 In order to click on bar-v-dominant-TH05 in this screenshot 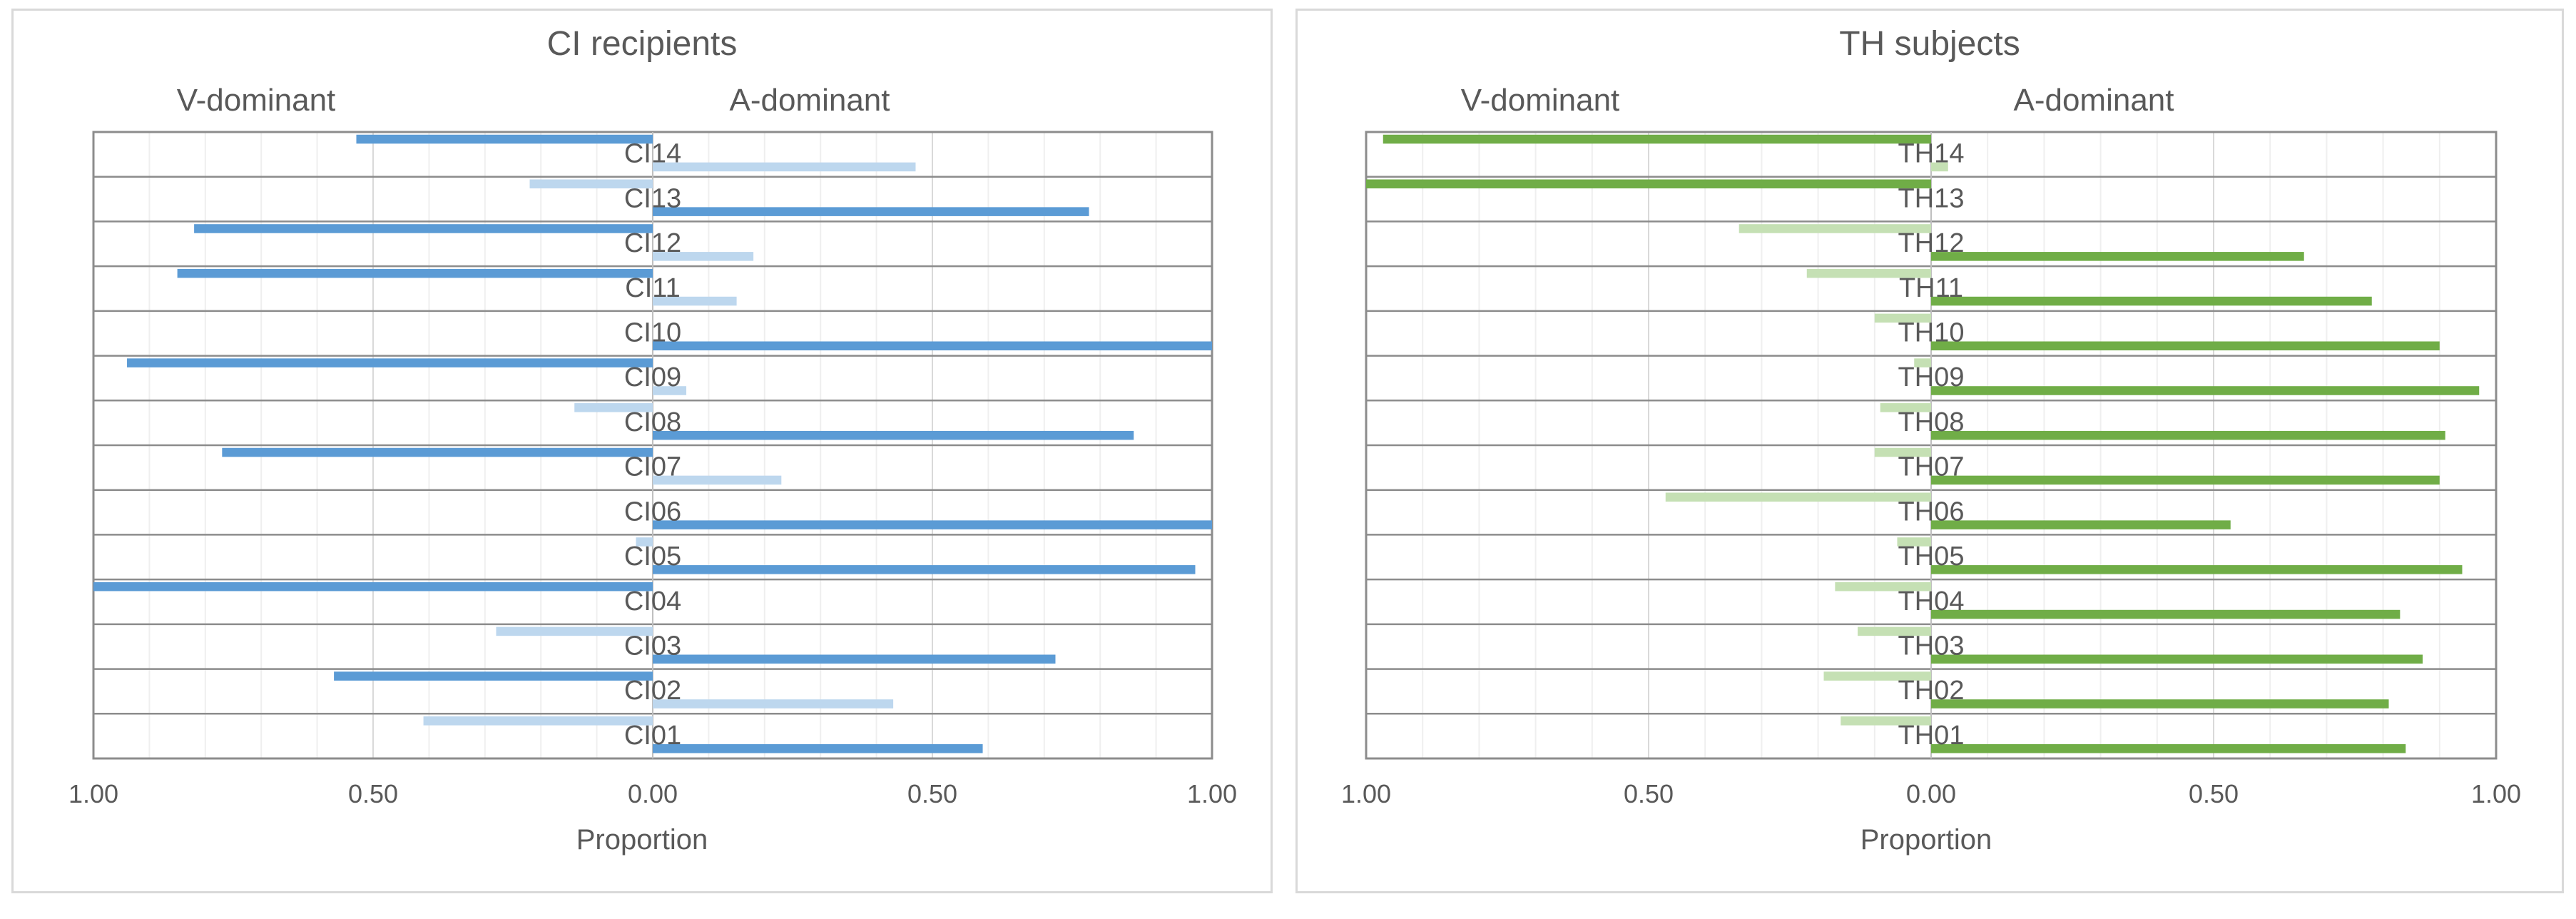, I will do `click(1914, 542)`.